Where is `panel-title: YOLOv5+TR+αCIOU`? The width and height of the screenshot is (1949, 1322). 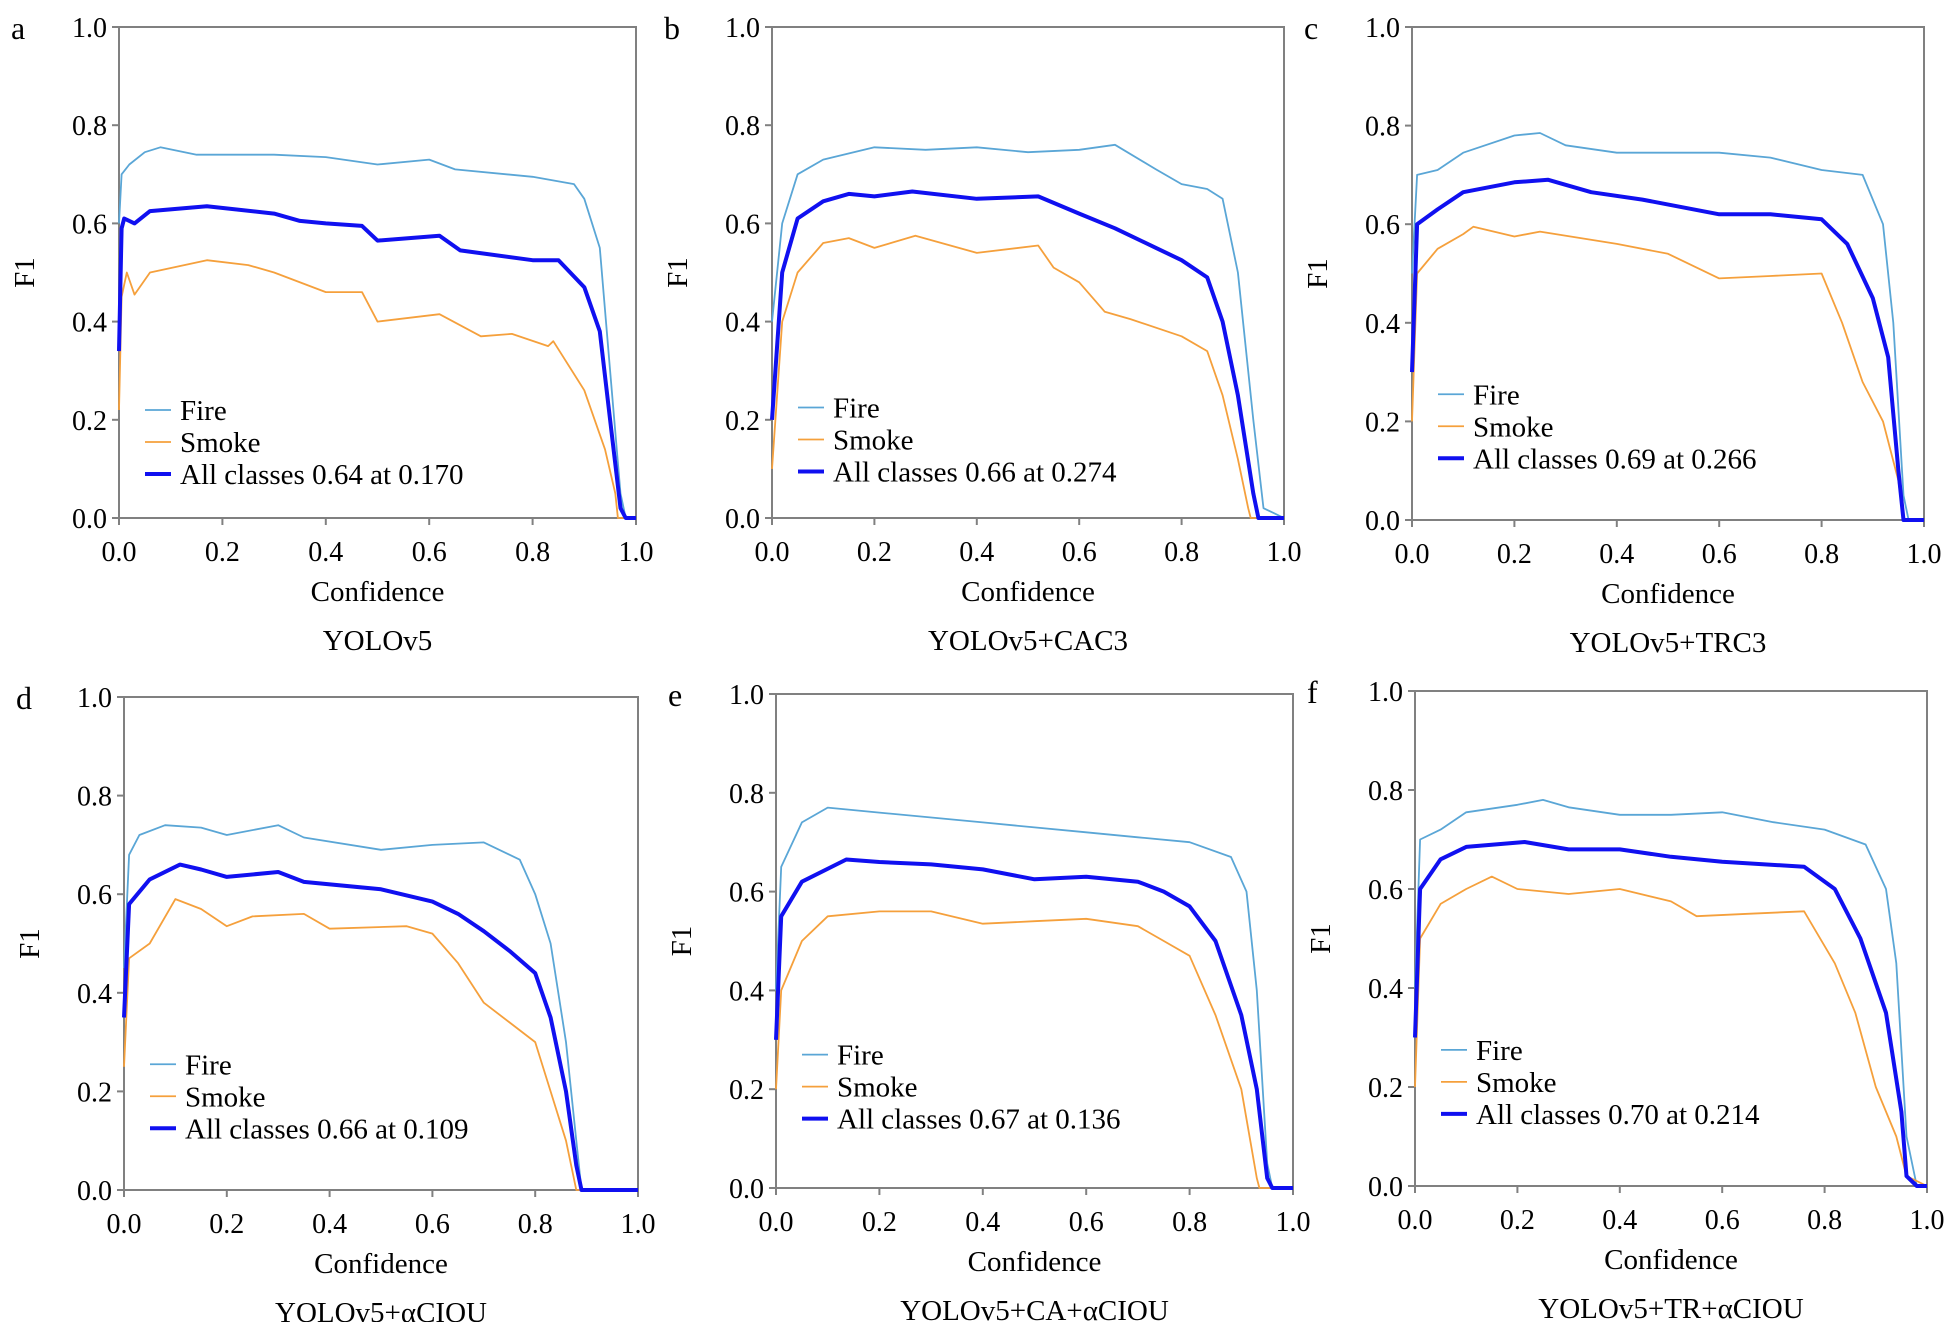 panel-title: YOLOv5+TR+αCIOU is located at coordinates (1670, 1307).